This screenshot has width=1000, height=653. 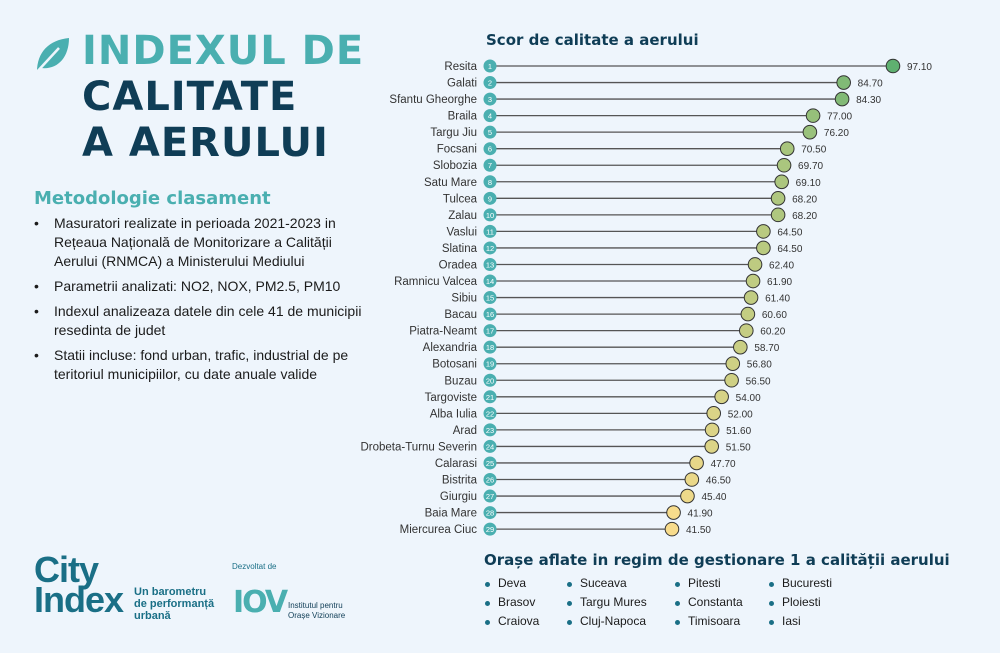 What do you see at coordinates (810, 166) in the screenshot?
I see `value-label: 69.70` at bounding box center [810, 166].